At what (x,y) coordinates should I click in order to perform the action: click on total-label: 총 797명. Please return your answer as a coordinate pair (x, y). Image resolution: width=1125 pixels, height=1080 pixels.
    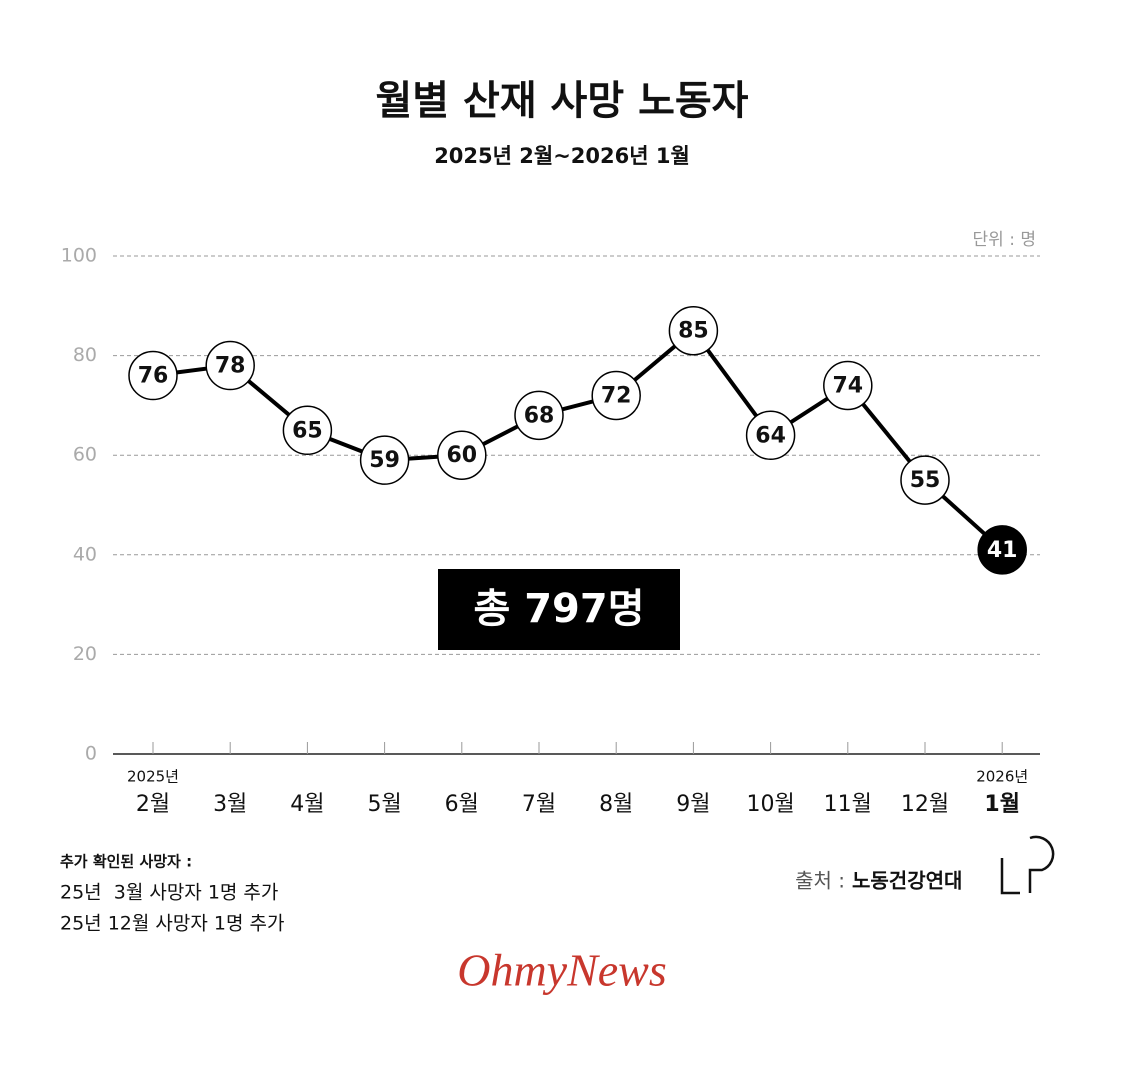
    Looking at the image, I should click on (558, 609).